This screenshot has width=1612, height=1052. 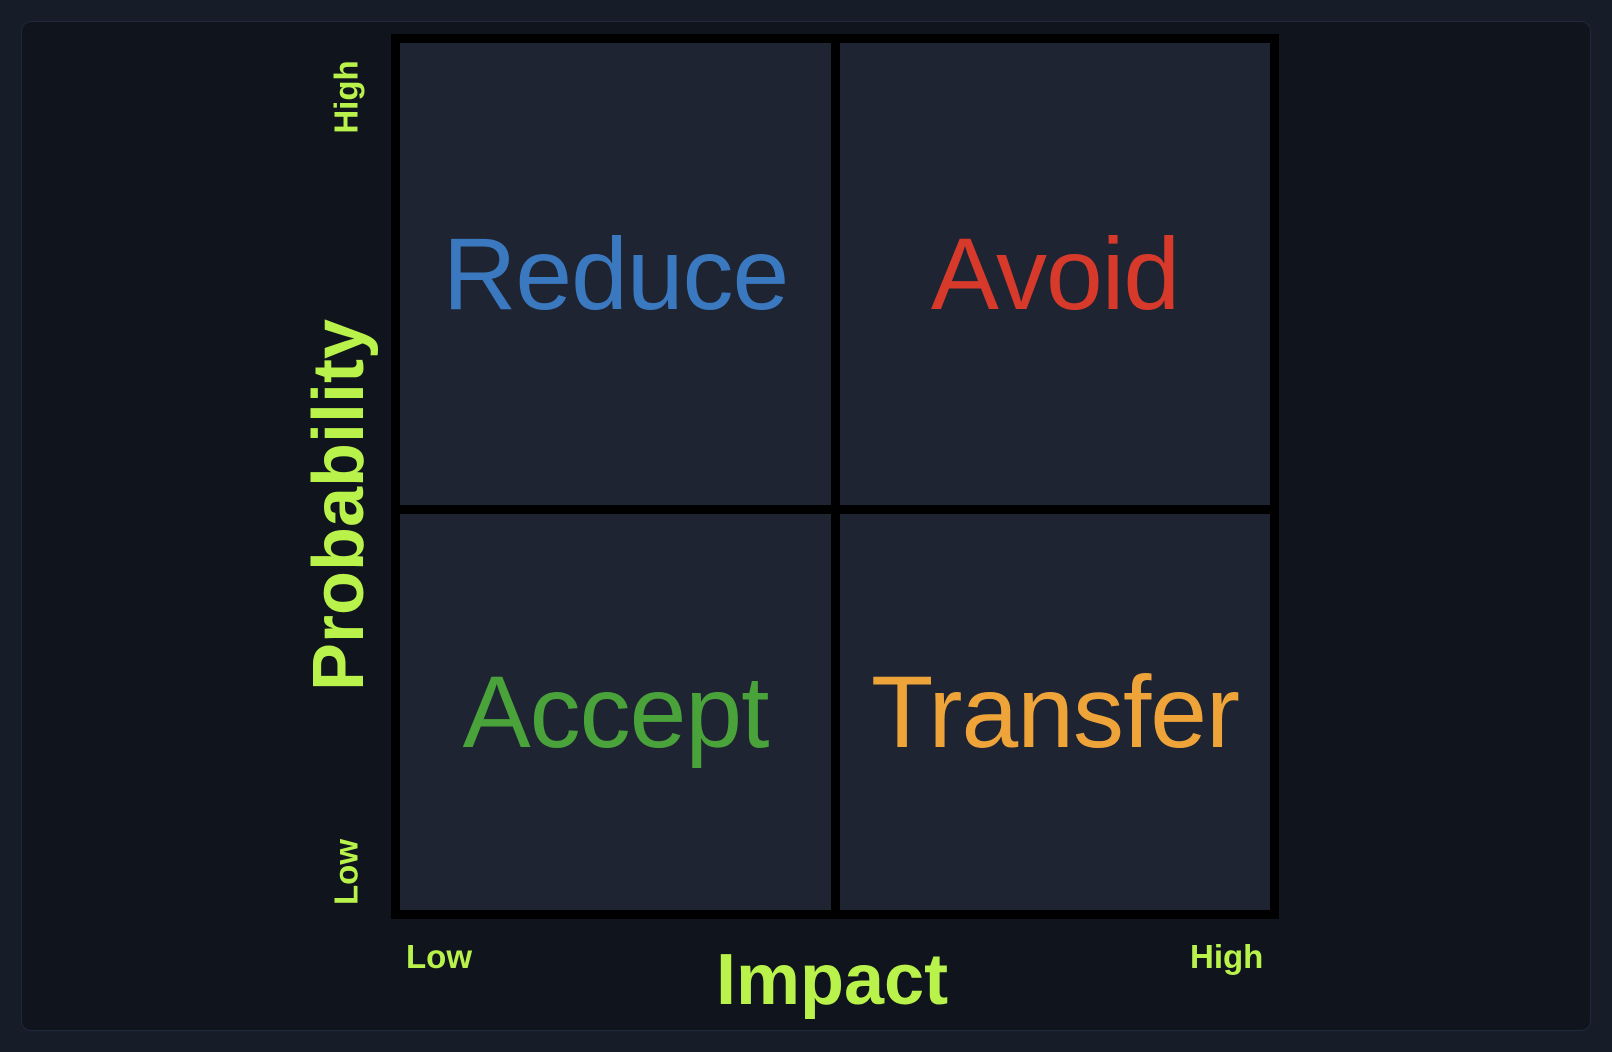 I want to click on x-axis-high-label: High, so click(x=1227, y=956).